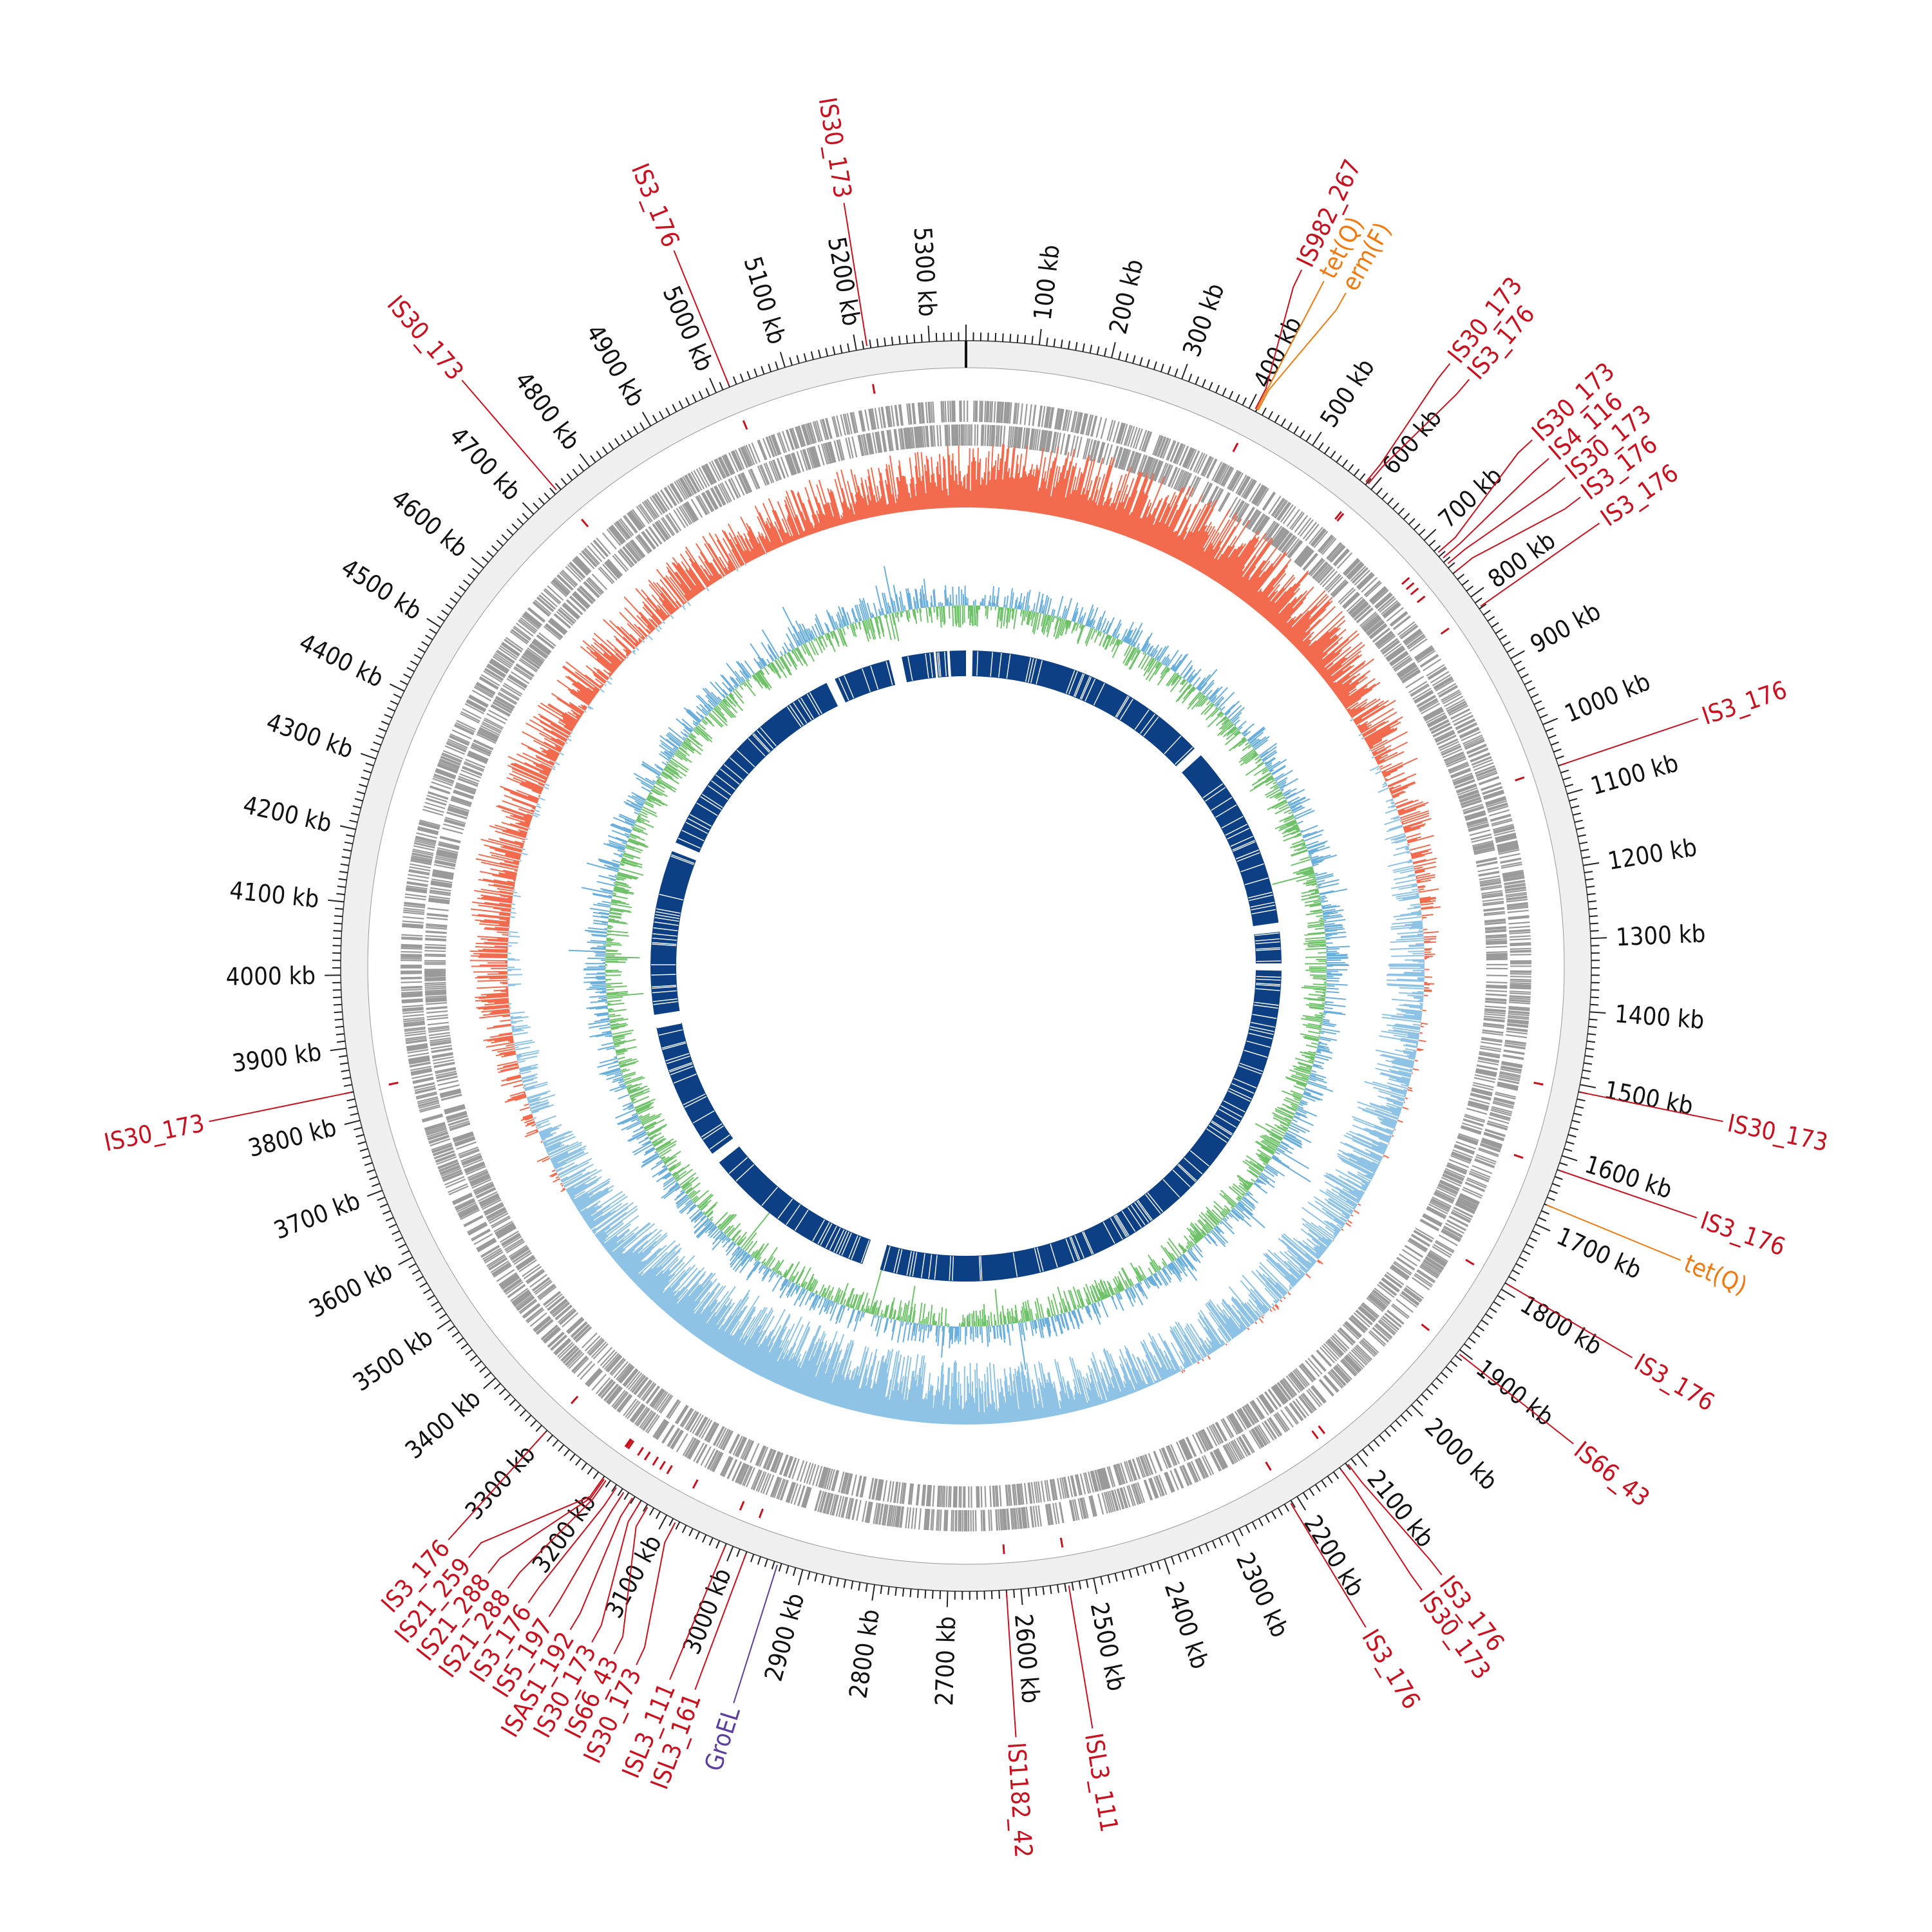 The width and height of the screenshot is (1932, 1932). What do you see at coordinates (393, 1360) in the screenshot?
I see `kb-tick-label: 3500 kb` at bounding box center [393, 1360].